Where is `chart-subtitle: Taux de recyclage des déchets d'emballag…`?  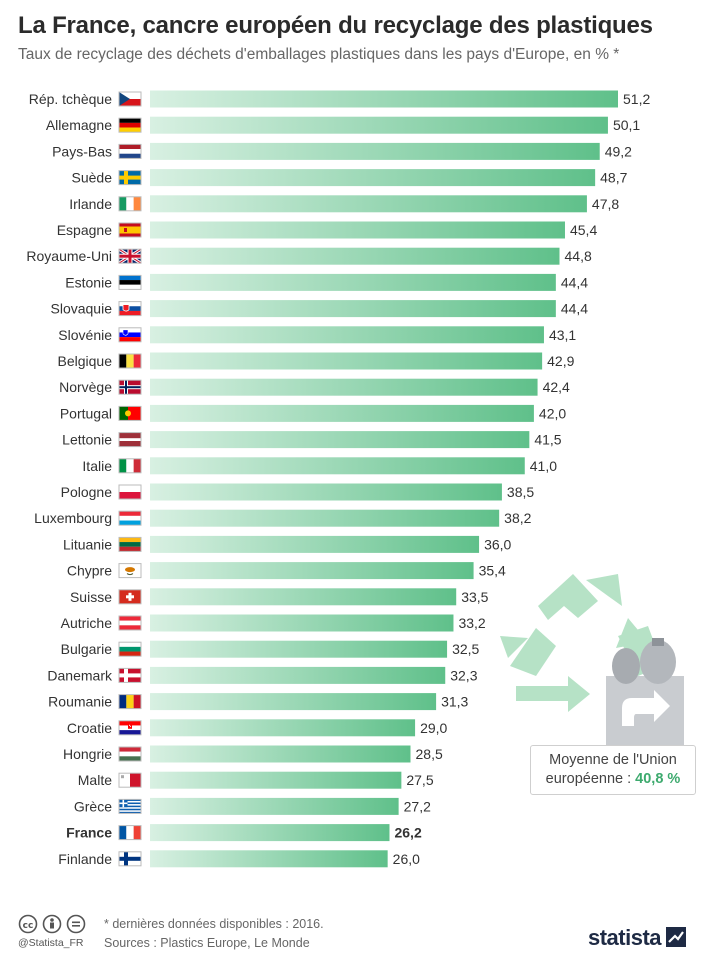
chart-subtitle: Taux de recyclage des déchets d'emballag… is located at coordinates (319, 54).